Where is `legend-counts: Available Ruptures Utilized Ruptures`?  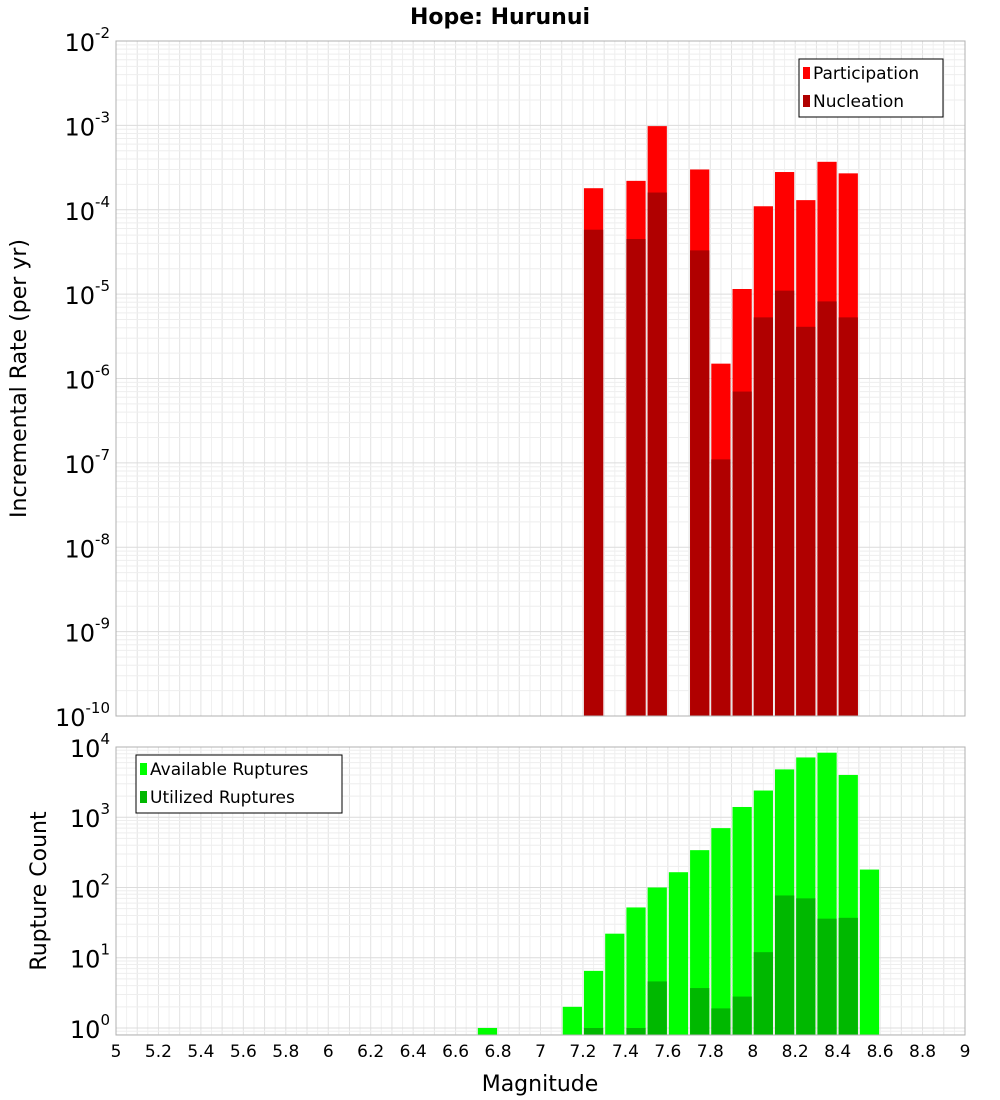
legend-counts: Available Ruptures Utilized Ruptures is located at coordinates (239, 784).